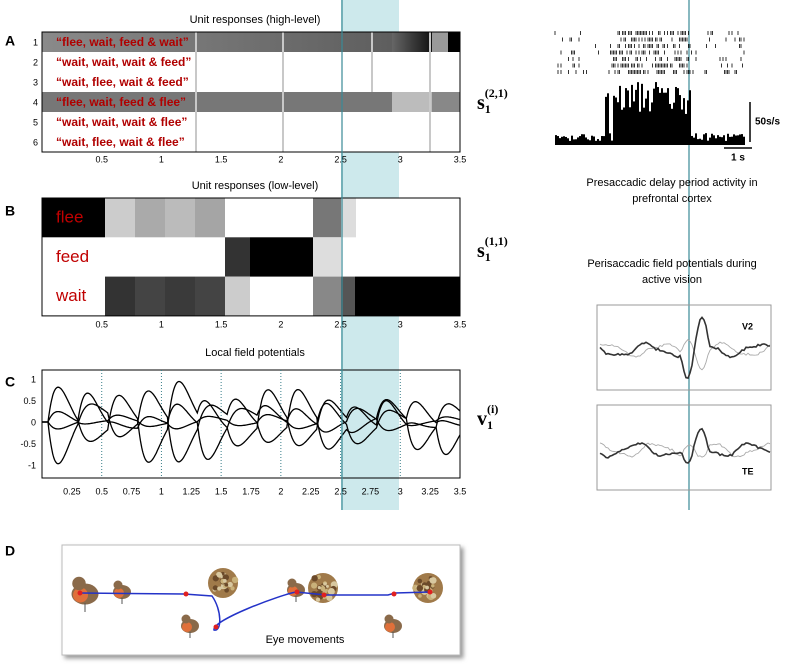  I want to click on caption: Presaccadic delay period activity in, so click(671, 183).